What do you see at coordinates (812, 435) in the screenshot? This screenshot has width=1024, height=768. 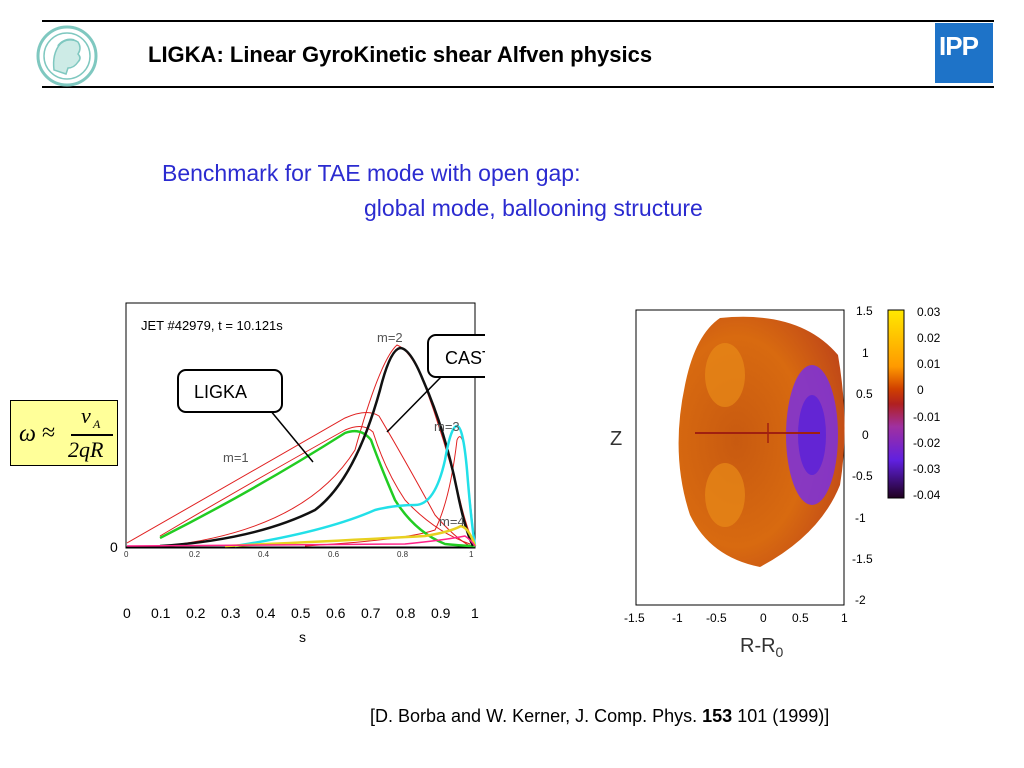 I see `negative-lobe-core` at bounding box center [812, 435].